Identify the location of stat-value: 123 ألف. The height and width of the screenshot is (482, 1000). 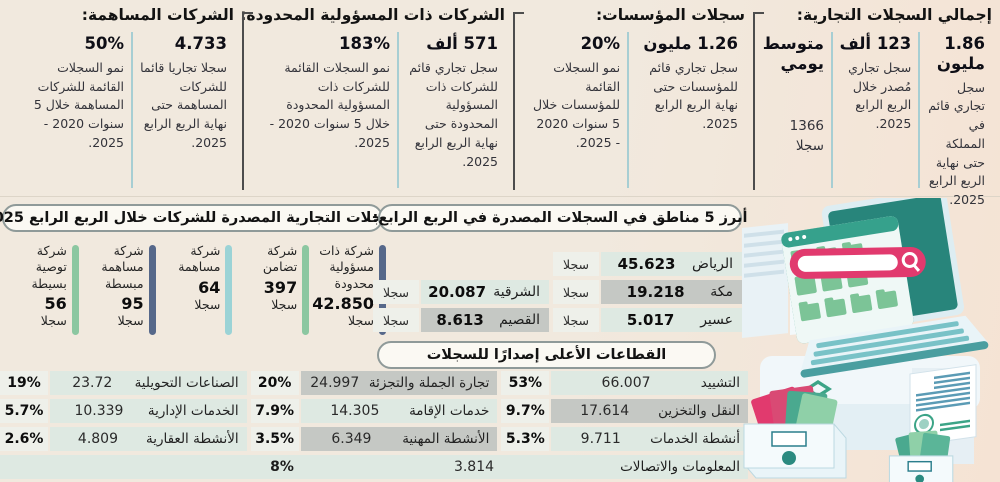
(875, 43).